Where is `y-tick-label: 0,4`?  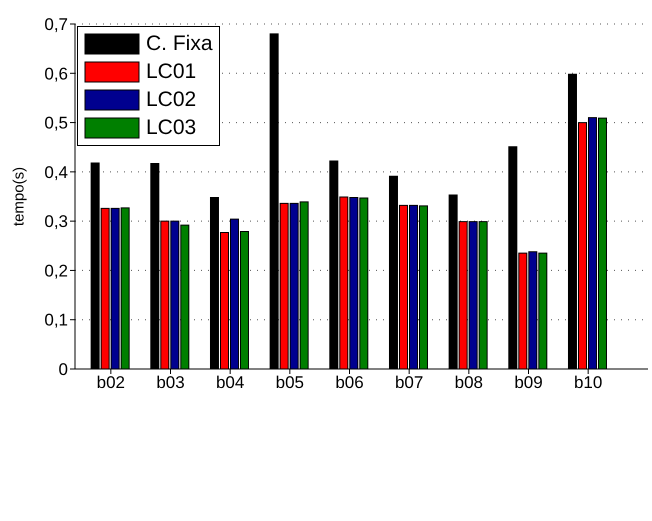 y-tick-label: 0,4 is located at coordinates (56, 172).